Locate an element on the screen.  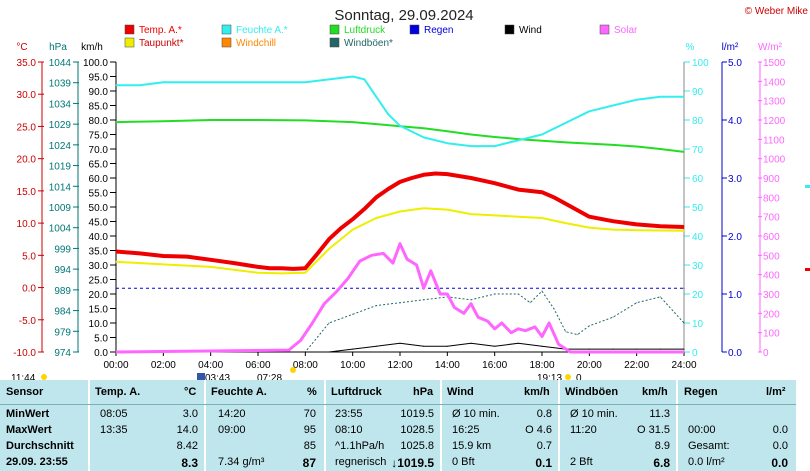
table-cell-hum-detail: 09:00 is located at coordinates (232, 430).